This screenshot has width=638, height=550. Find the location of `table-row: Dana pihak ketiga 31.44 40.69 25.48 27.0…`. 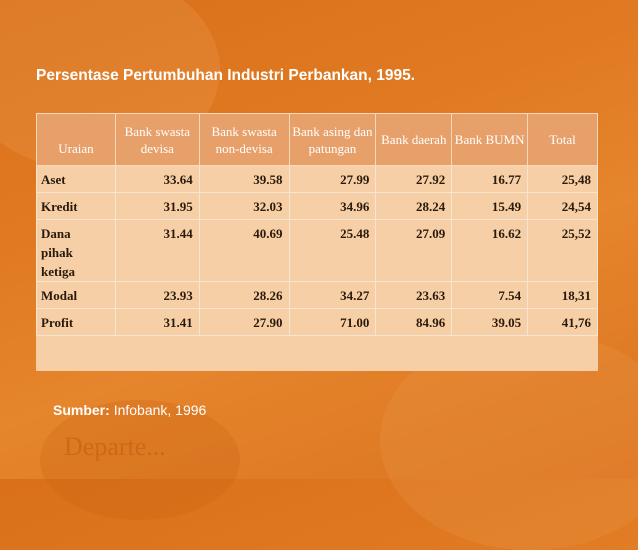

table-row: Dana pihak ketiga 31.44 40.69 25.48 27.0… is located at coordinates (317, 250).